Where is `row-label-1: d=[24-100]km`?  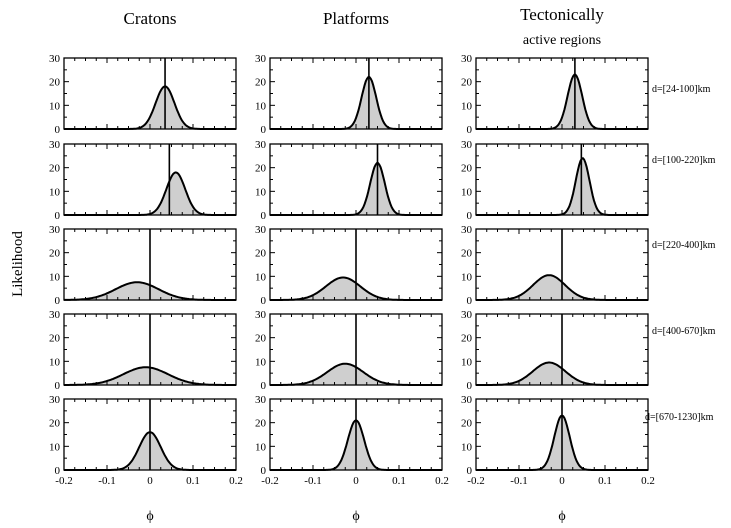
row-label-1: d=[24-100]km is located at coordinates (681, 89).